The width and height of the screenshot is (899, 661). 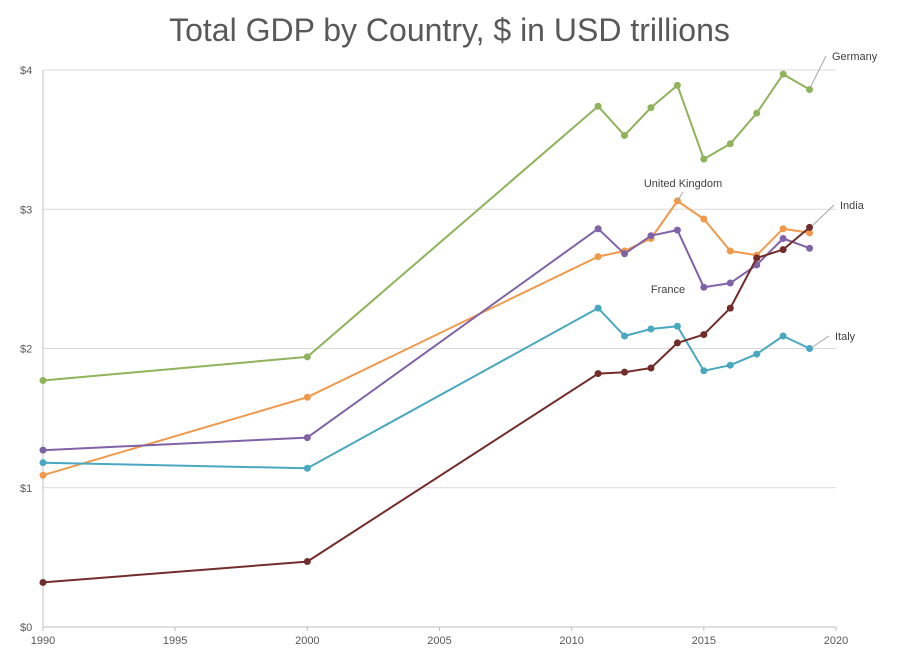 I want to click on x-tick-label: 2010, so click(x=571, y=641).